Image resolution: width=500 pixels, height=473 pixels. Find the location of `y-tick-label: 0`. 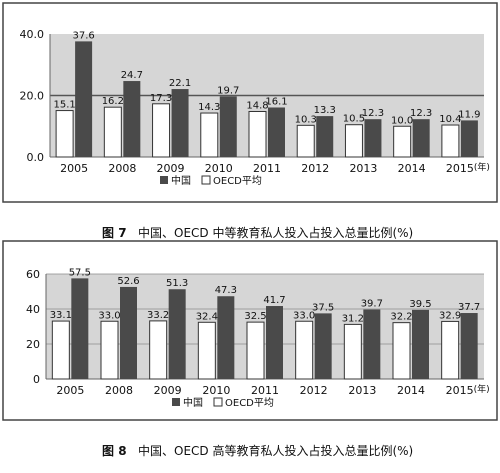

y-tick-label: 0 is located at coordinates (36, 379).